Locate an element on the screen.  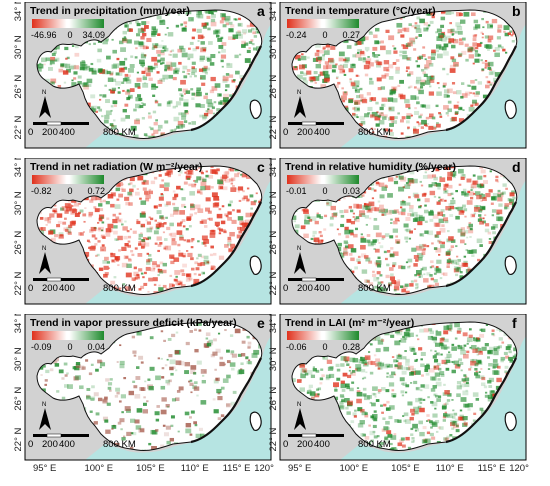
colorbar-max: 0.03 is located at coordinates (351, 191).